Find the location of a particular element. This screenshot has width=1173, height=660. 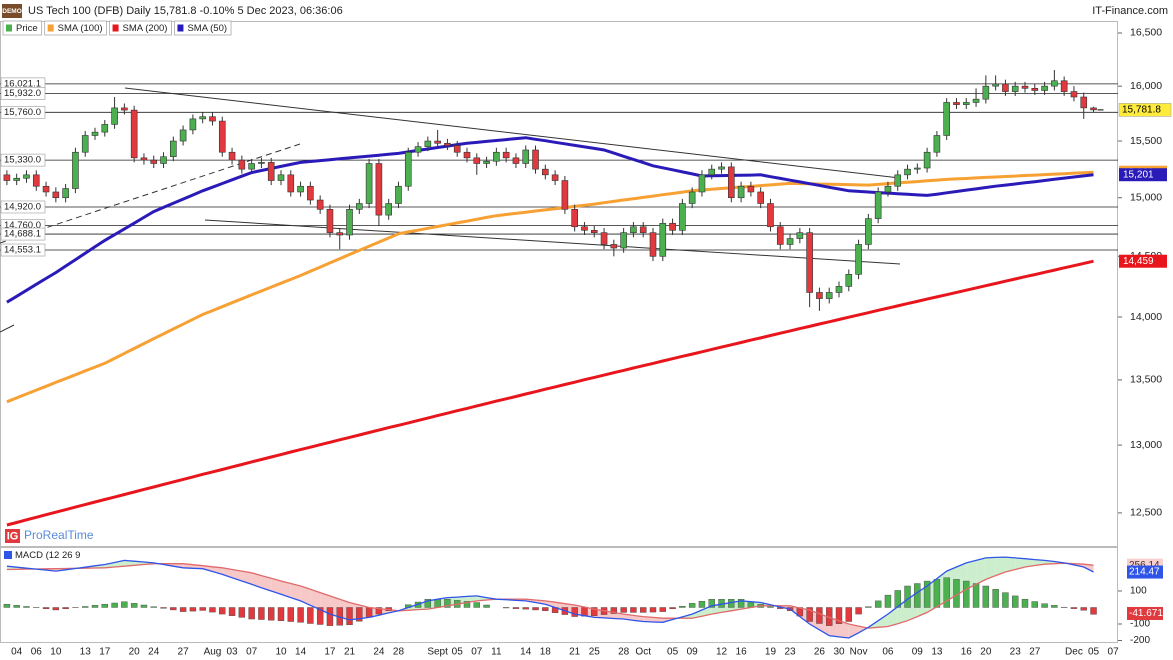

x-tick-label: 20 is located at coordinates (986, 652).